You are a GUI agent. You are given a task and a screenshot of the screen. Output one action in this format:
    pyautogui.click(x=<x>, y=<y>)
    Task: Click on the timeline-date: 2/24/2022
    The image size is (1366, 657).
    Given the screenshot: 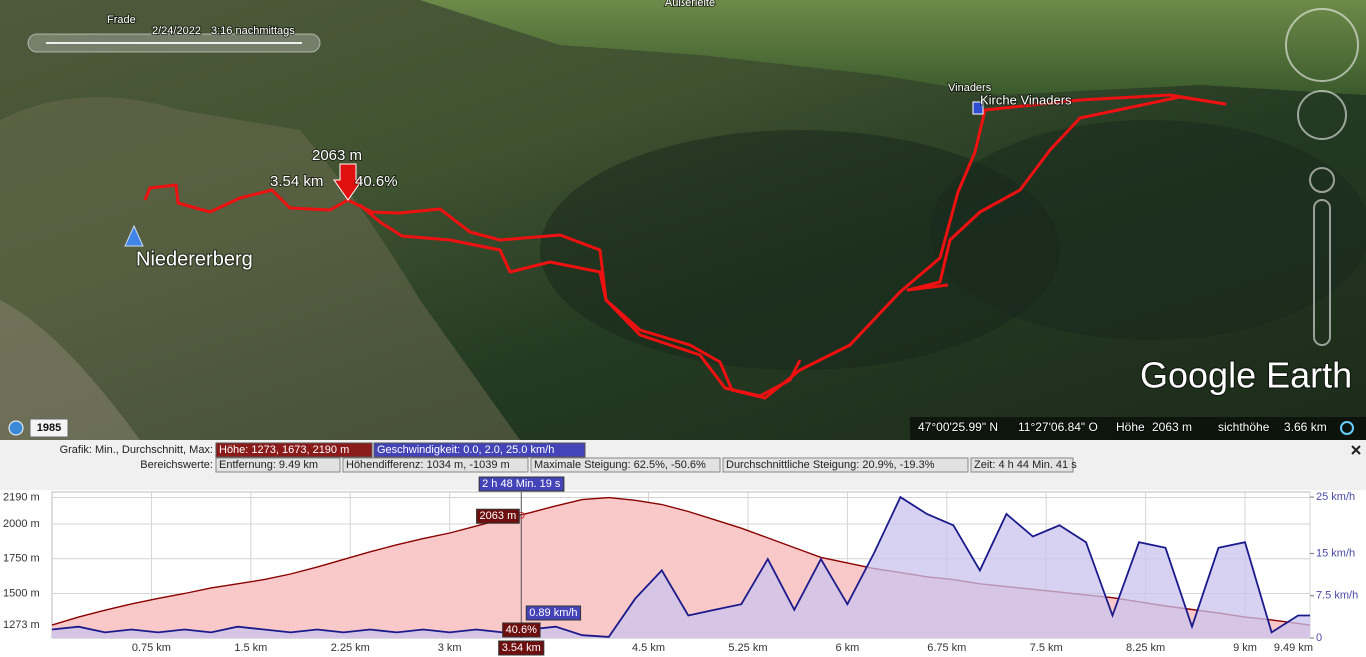 What is the action you would take?
    pyautogui.click(x=176, y=31)
    